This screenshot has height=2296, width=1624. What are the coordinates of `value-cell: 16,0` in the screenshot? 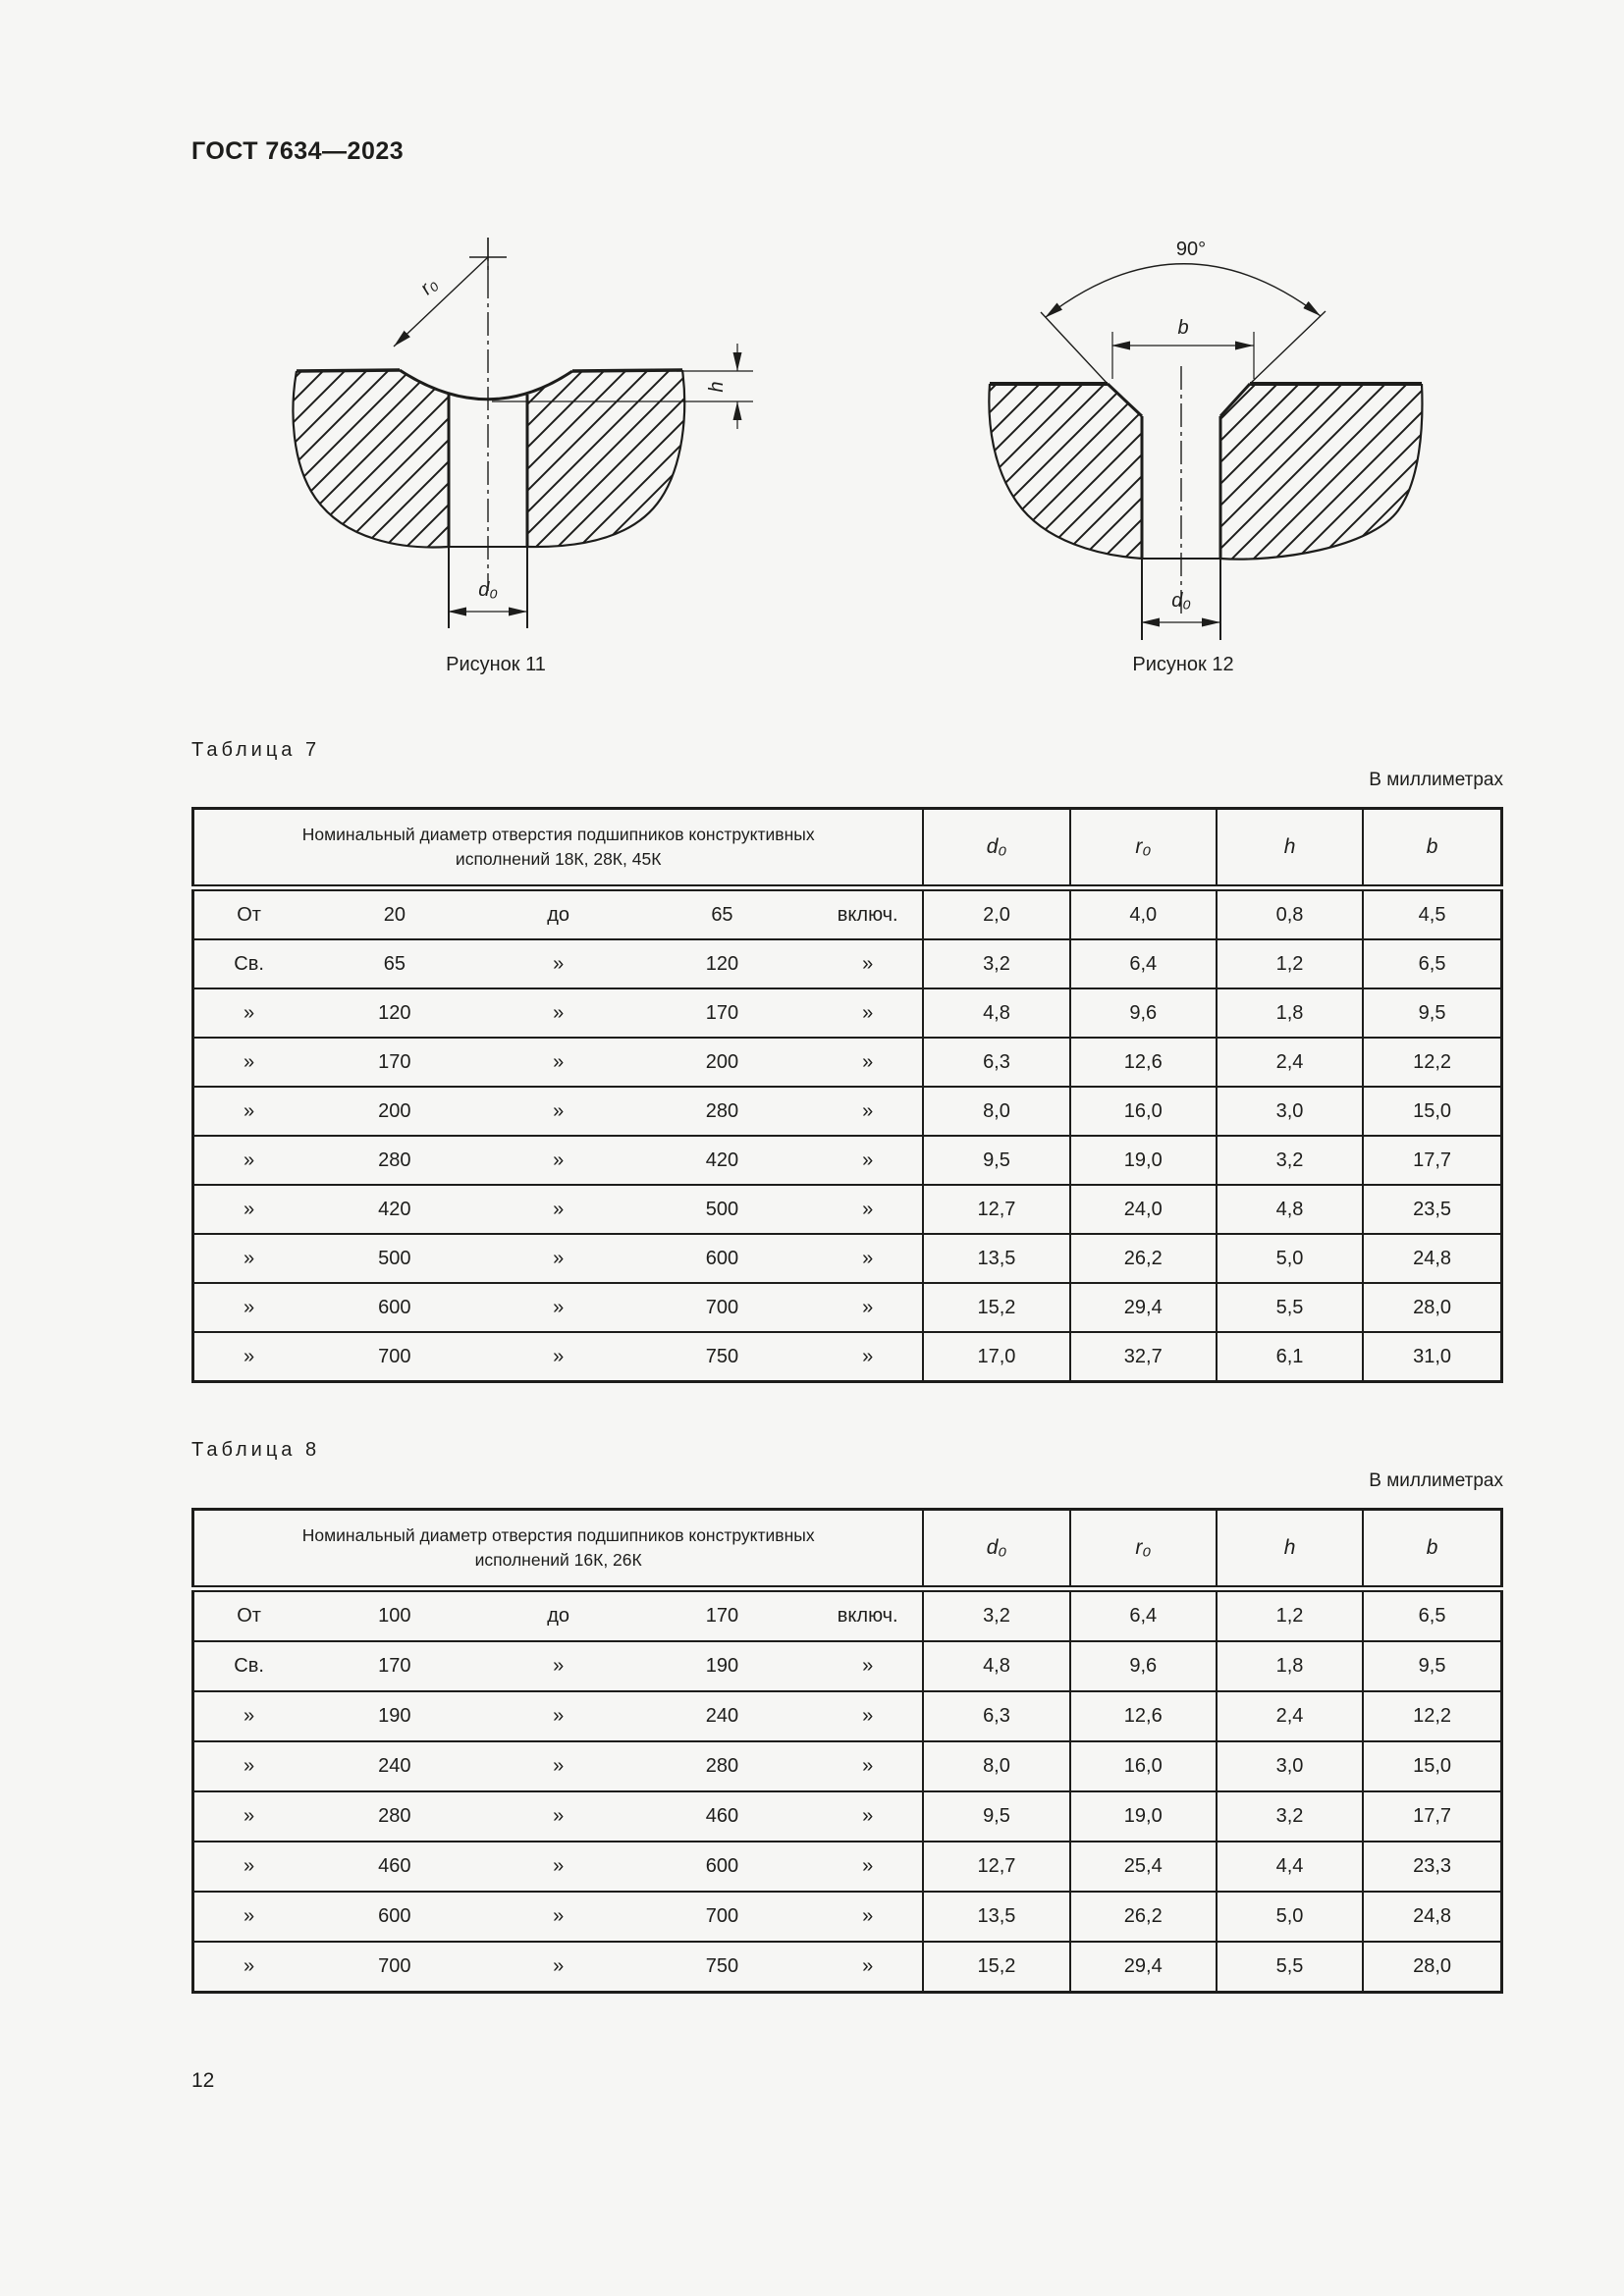 It's located at (1143, 1766).